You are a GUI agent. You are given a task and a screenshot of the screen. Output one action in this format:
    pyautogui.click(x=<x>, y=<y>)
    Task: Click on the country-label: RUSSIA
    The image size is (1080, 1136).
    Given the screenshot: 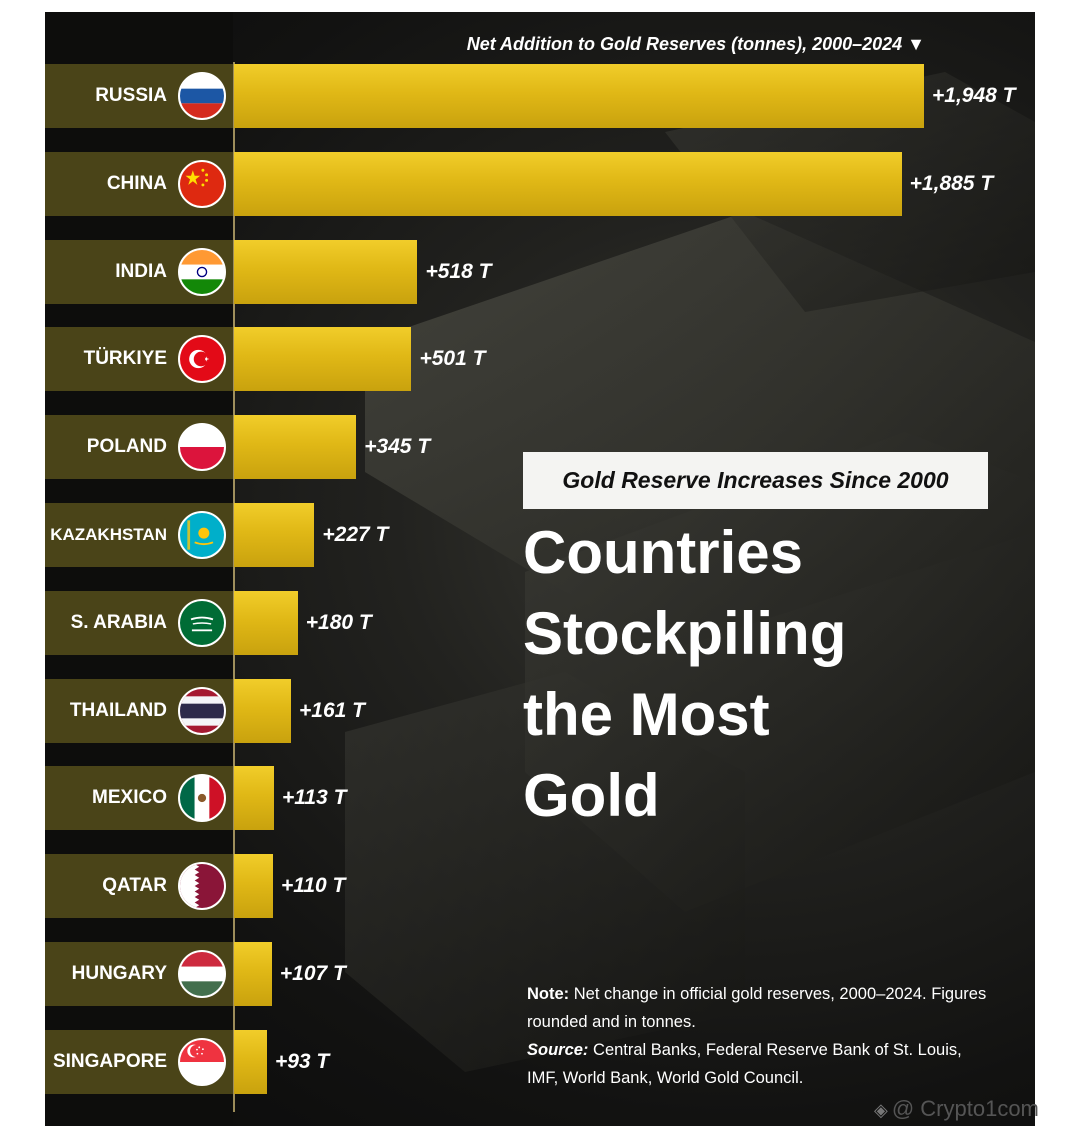 What is the action you would take?
    pyautogui.click(x=131, y=95)
    